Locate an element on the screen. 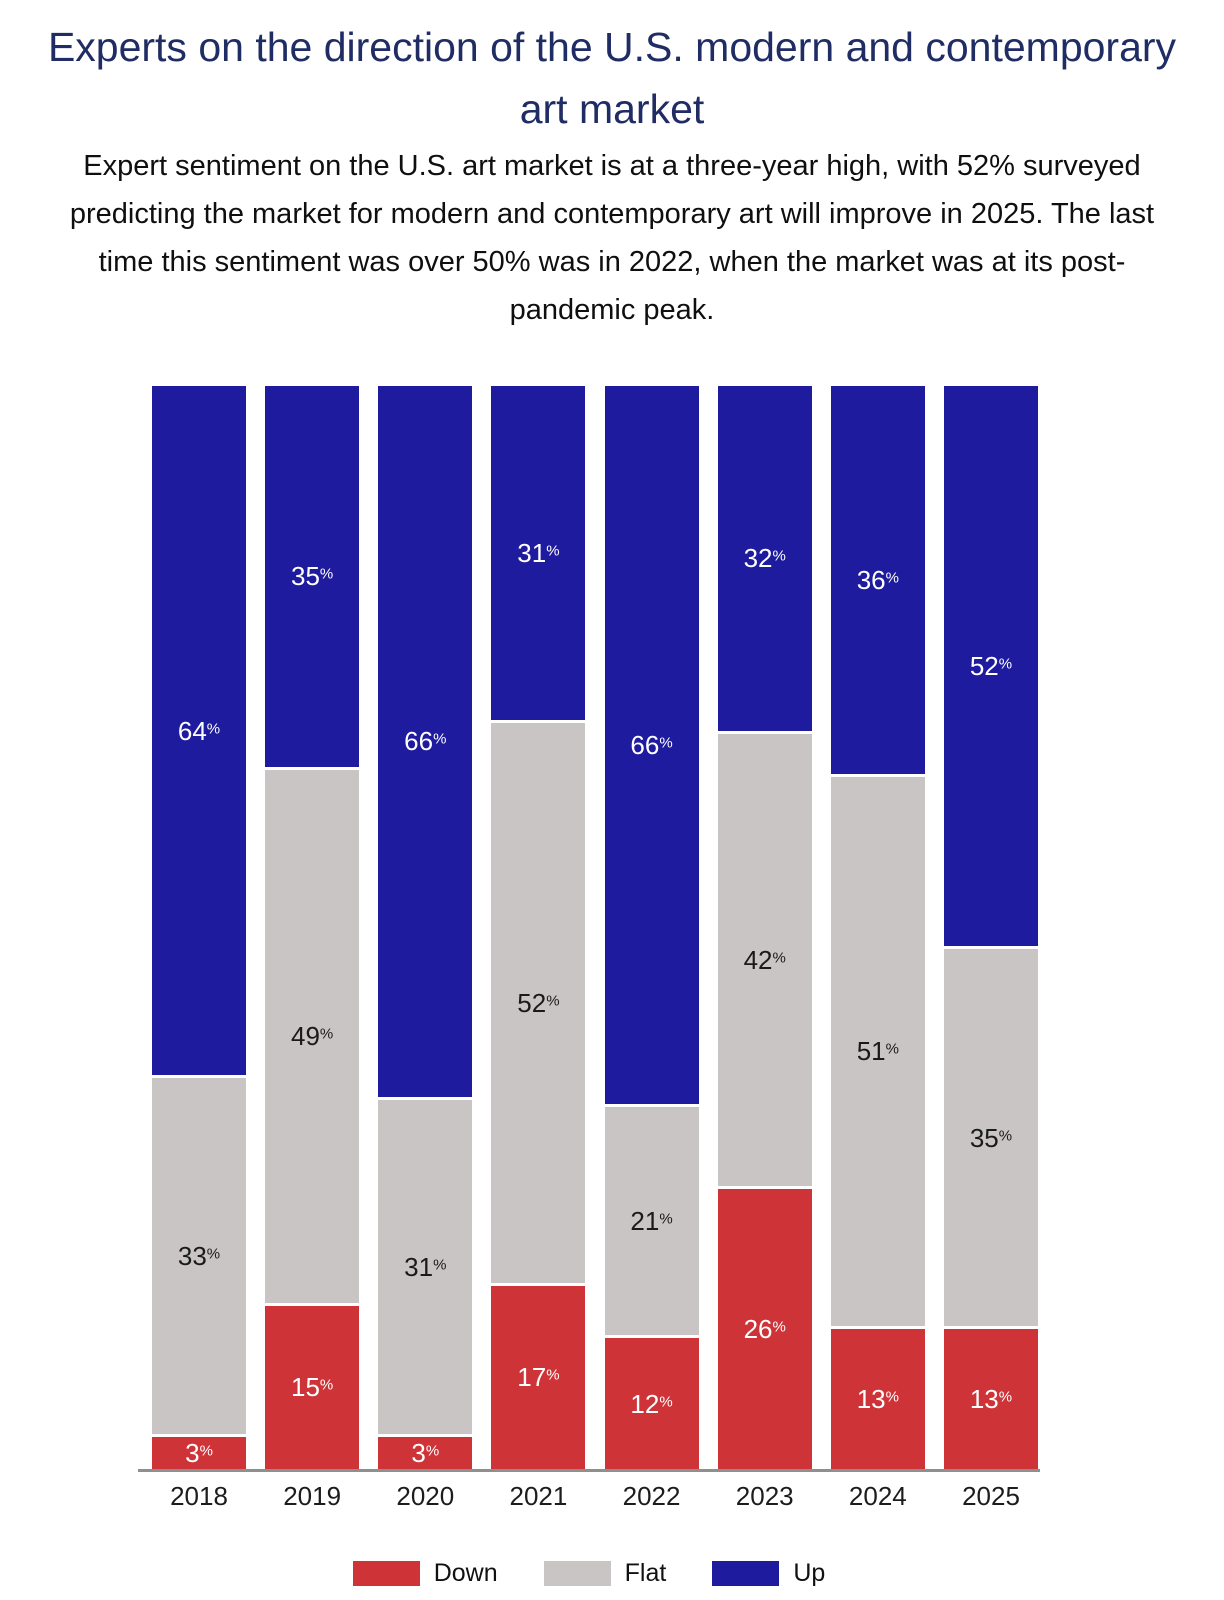 The width and height of the screenshot is (1224, 1600). segment-flat-2025: 35% is located at coordinates (990, 1136).